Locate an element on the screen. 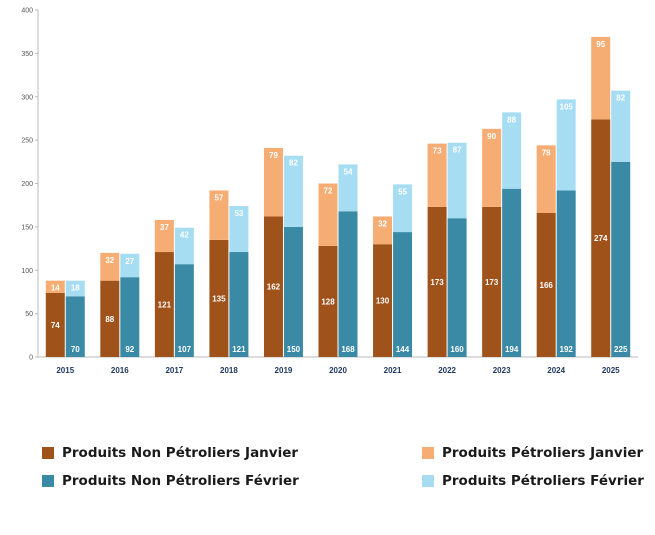 The height and width of the screenshot is (535, 655). x-tick-label: 2021 is located at coordinates (393, 370).